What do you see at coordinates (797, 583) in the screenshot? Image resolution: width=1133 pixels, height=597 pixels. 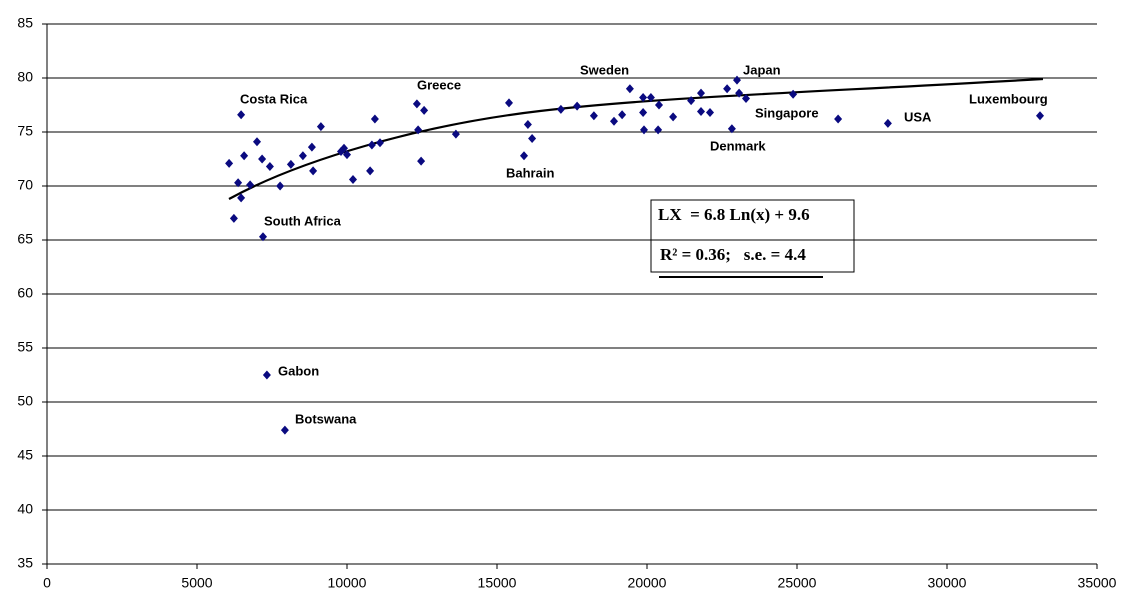 I see `x-tick-label: 25000` at bounding box center [797, 583].